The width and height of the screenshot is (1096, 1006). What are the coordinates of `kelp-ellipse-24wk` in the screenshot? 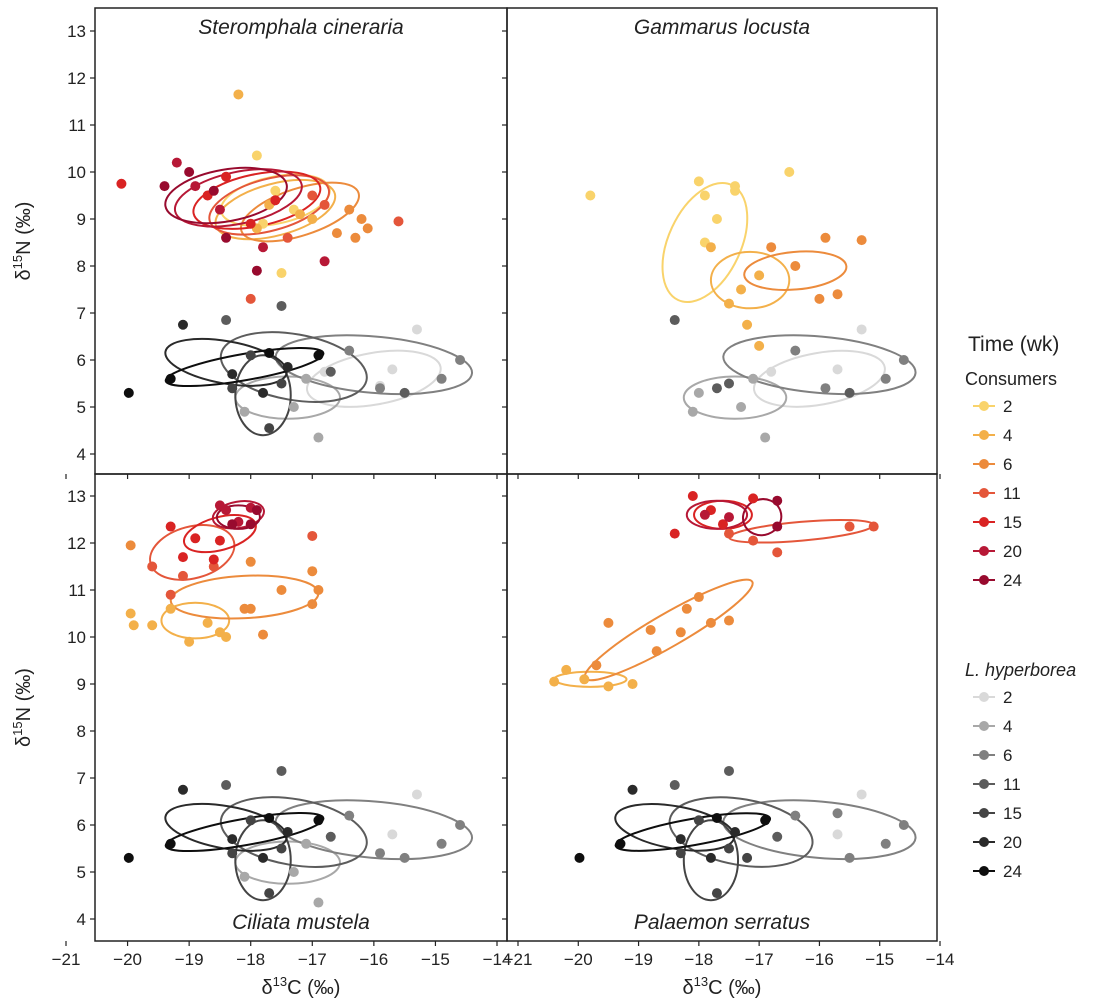 It's located at (244, 832).